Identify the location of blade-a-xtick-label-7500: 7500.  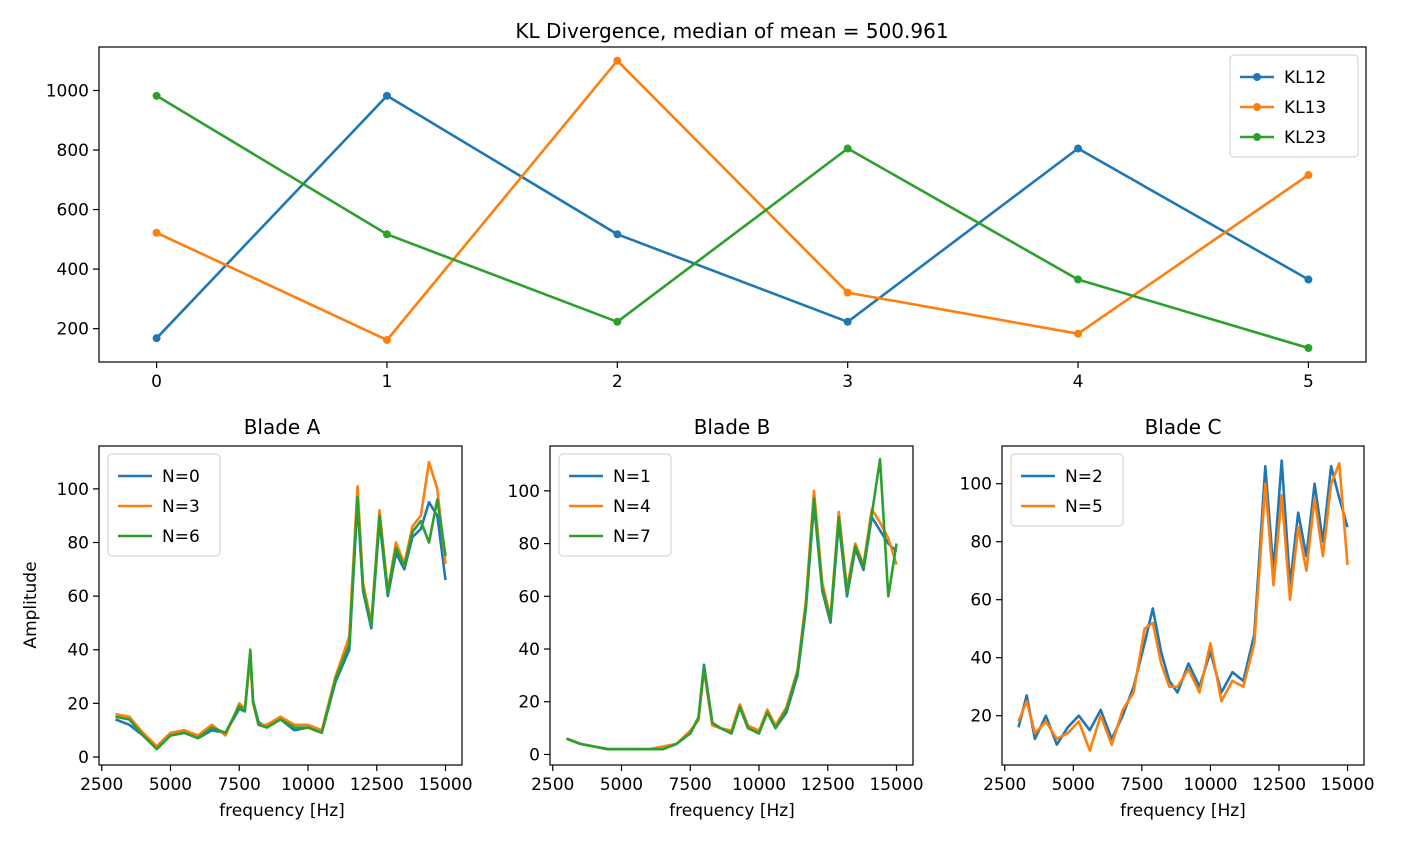
(239, 785).